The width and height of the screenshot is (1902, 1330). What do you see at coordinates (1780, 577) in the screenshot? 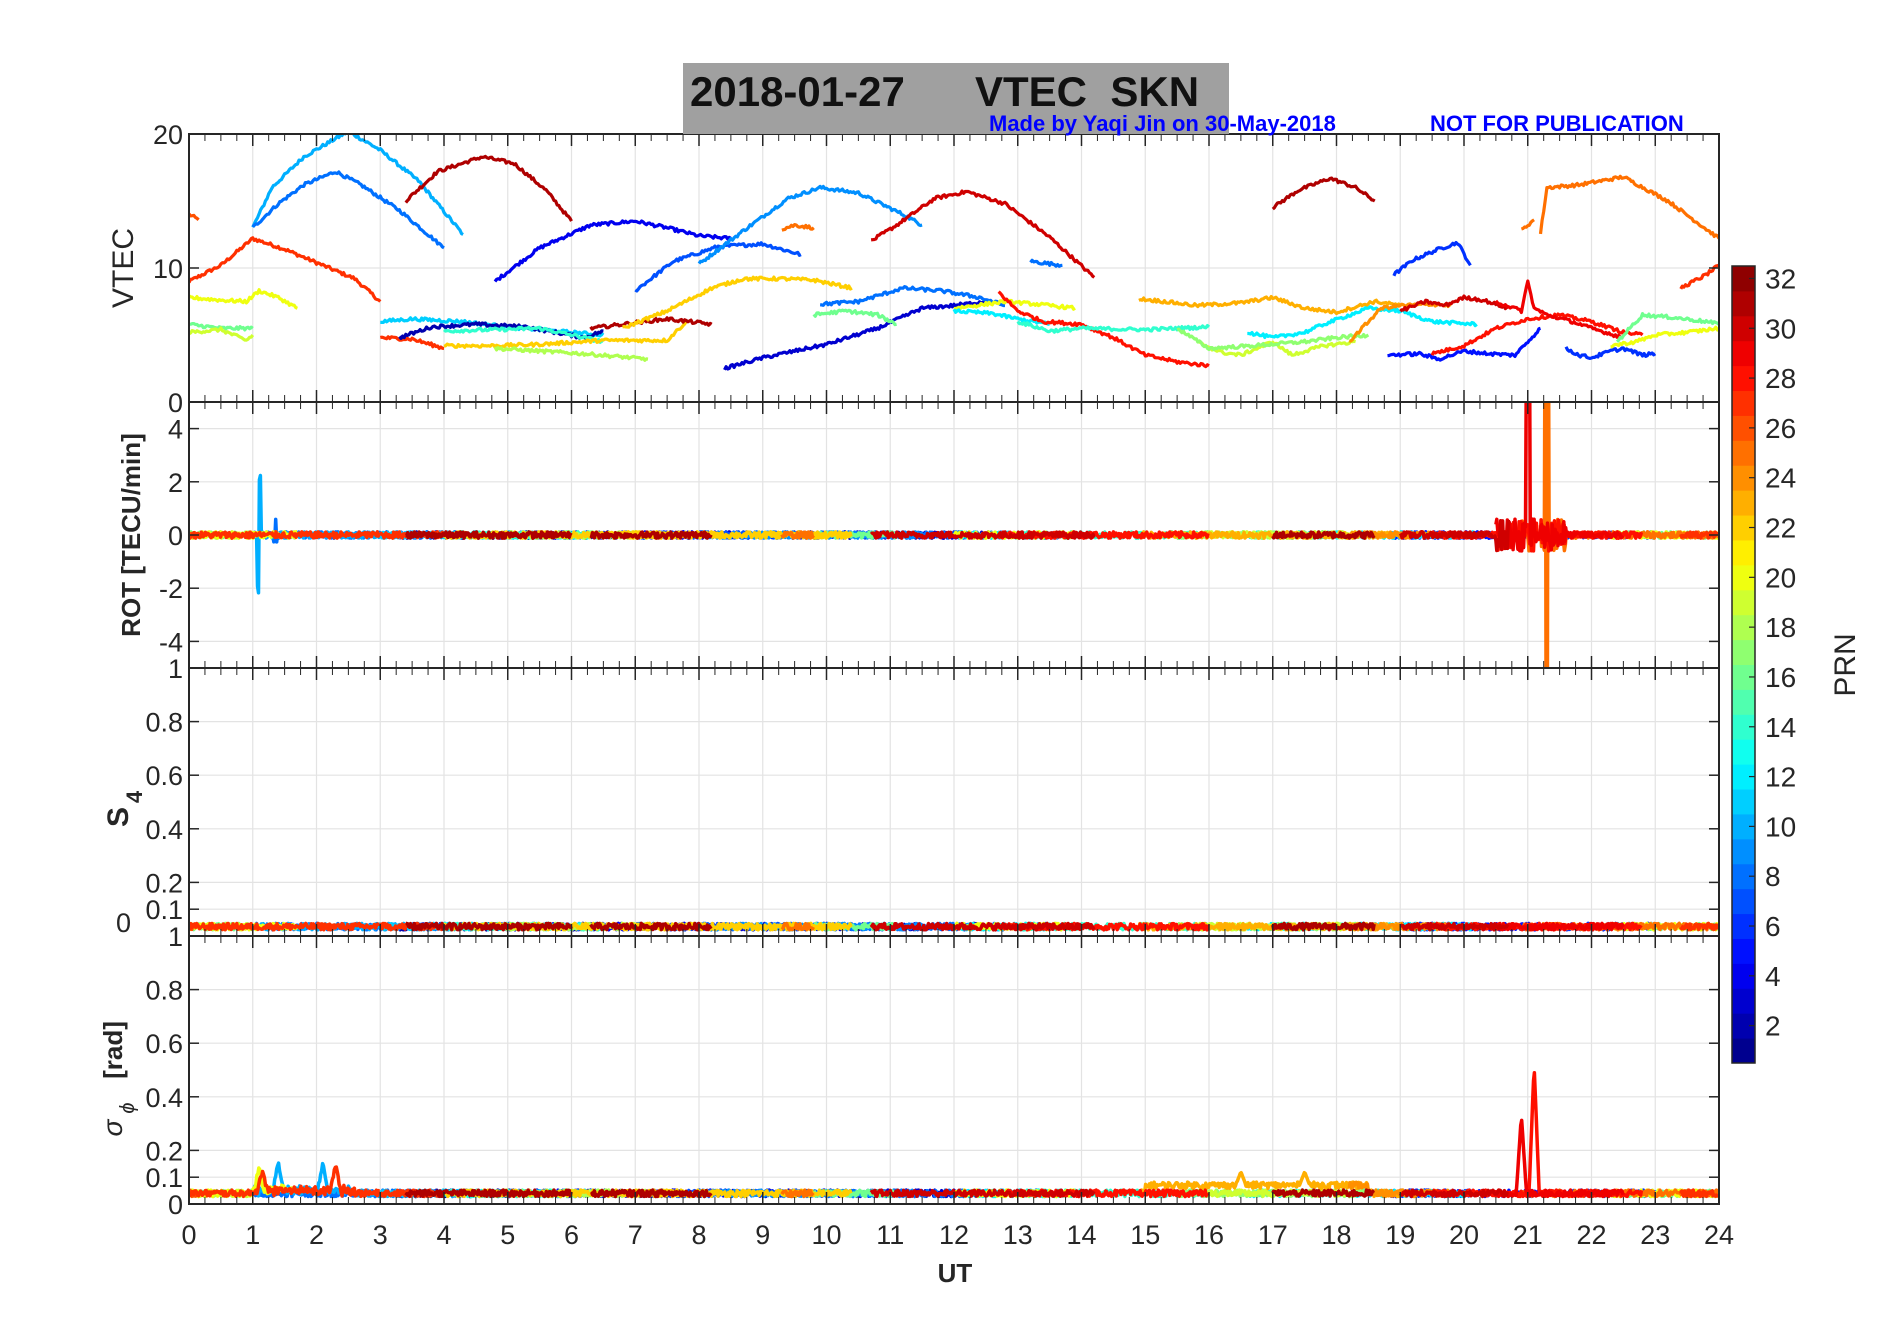
I see `colorbar-tick-label: 20` at bounding box center [1780, 577].